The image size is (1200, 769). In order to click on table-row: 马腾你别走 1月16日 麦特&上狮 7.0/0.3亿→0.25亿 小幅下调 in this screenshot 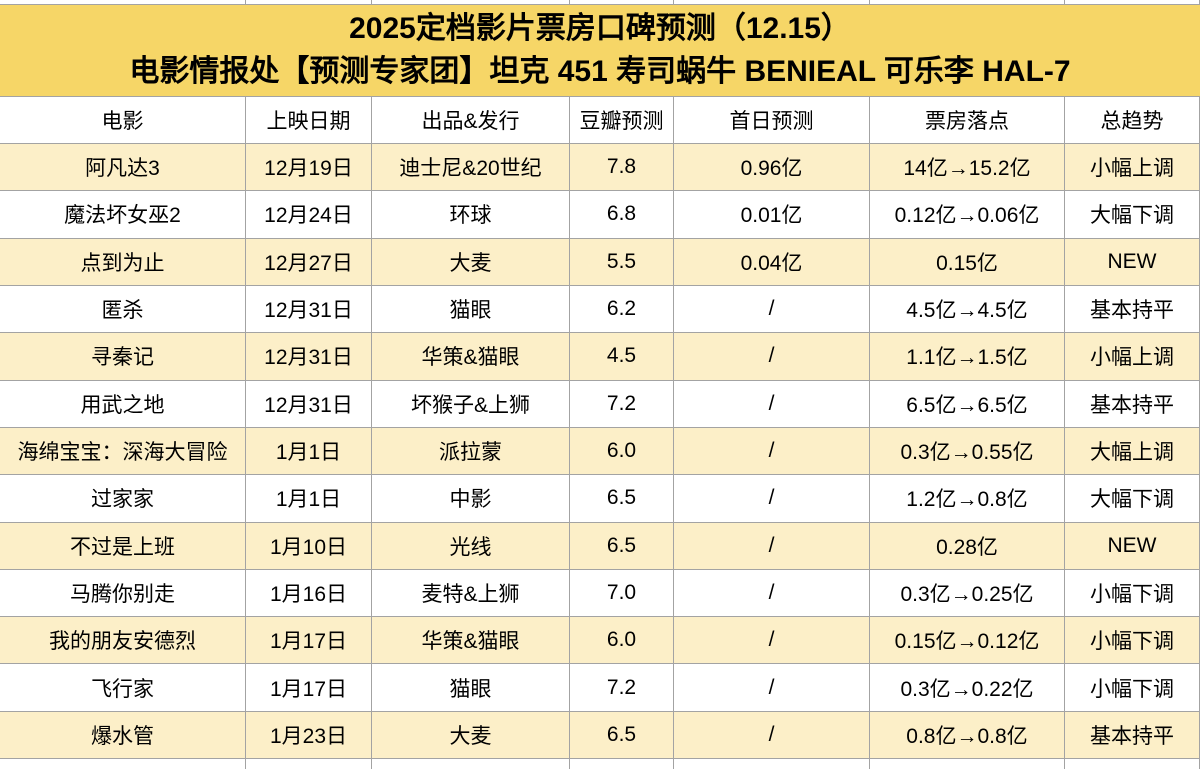, I will do `click(600, 593)`.